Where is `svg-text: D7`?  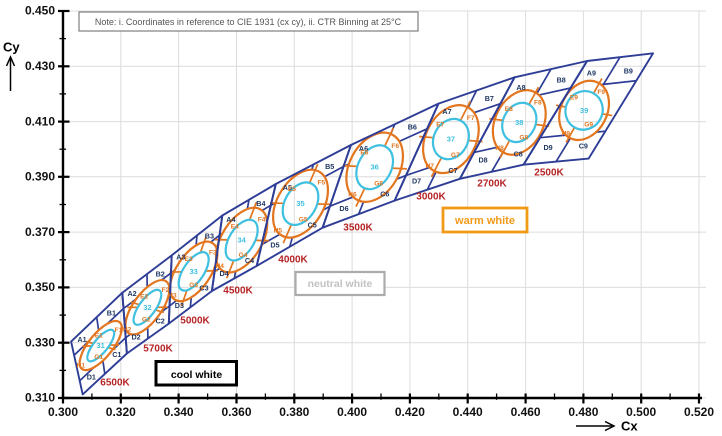 svg-text: D7 is located at coordinates (416, 180).